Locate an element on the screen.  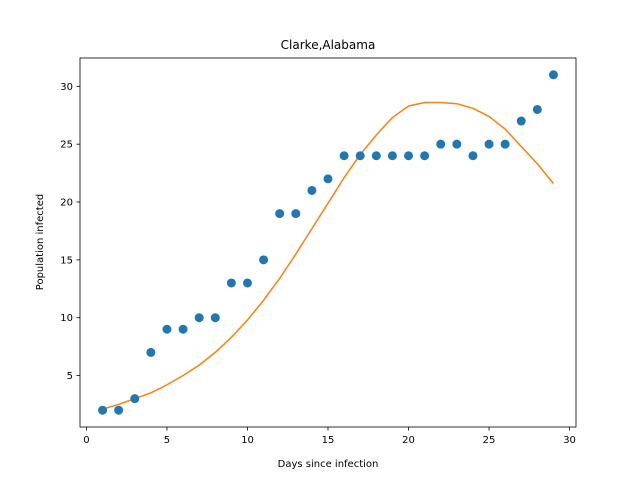
x-axis-label: Days since infection is located at coordinates (328, 464).